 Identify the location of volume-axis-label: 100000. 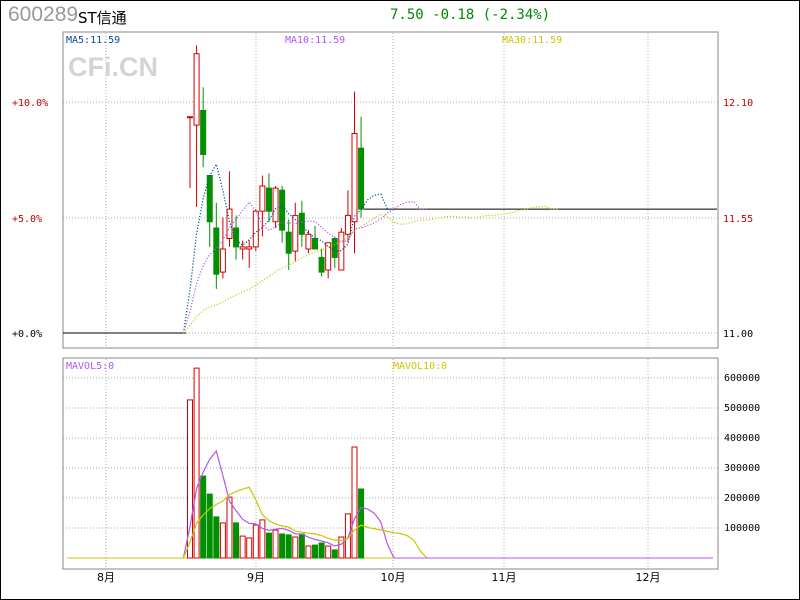
(742, 528).